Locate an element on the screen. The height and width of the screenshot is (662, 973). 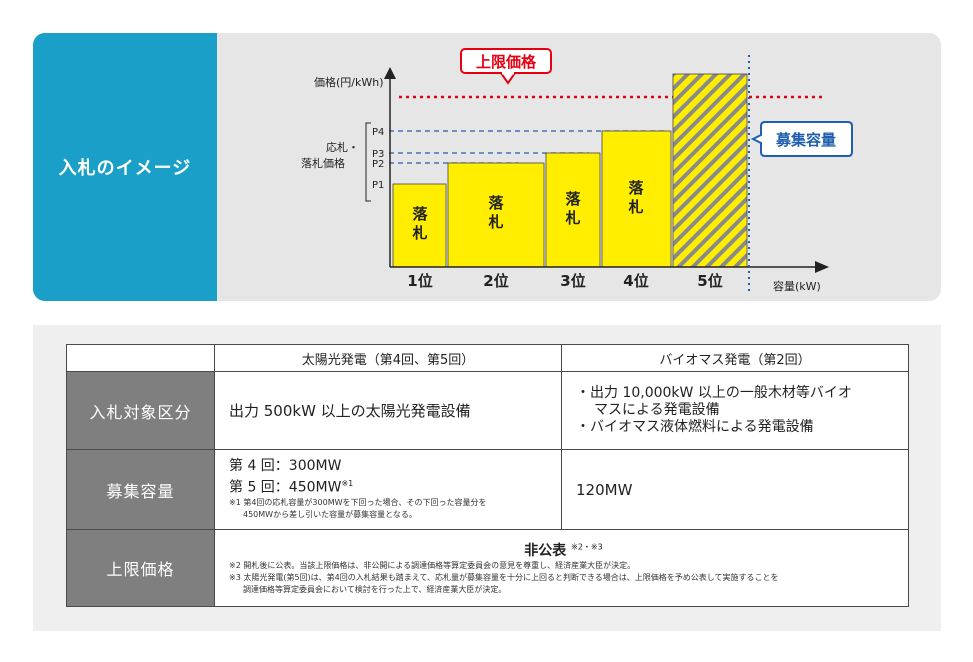
table-header-row: 太陽光発電（第4回、第5回） バイオマス発電（第2回） is located at coordinates (487, 358).